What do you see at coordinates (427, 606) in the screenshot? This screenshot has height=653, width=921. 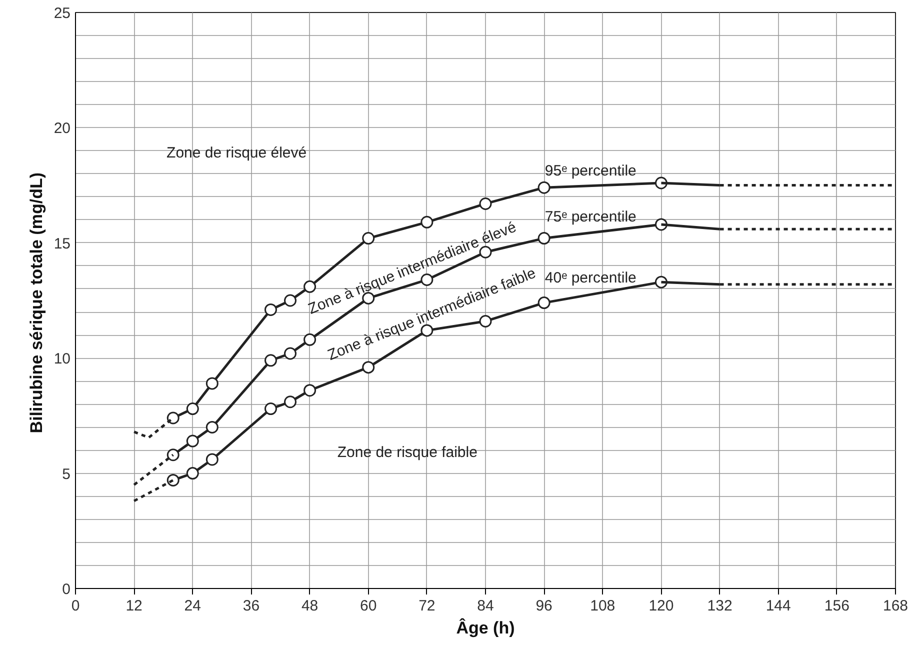 I see `x-tick-label: 72` at bounding box center [427, 606].